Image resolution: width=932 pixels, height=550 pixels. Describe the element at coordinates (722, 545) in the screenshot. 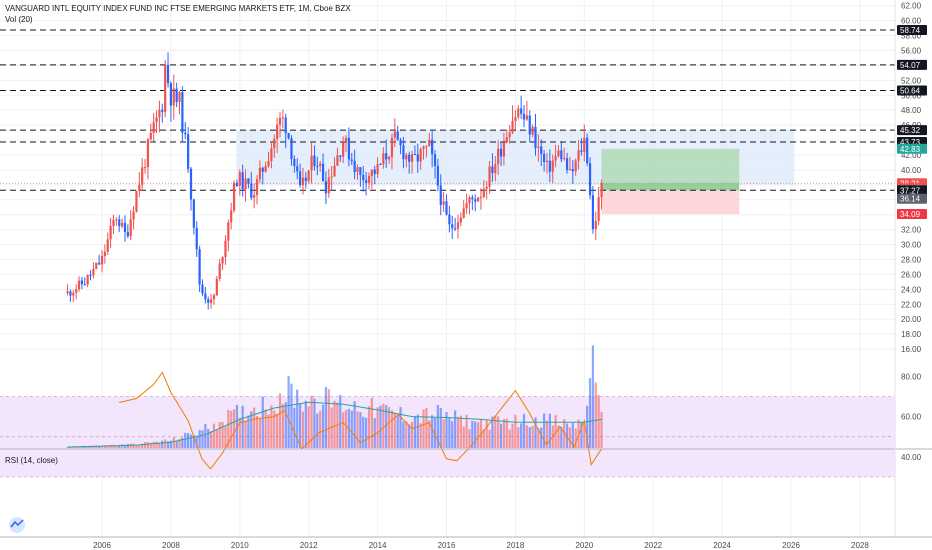

I see `time-tick-label: 2024` at that location.